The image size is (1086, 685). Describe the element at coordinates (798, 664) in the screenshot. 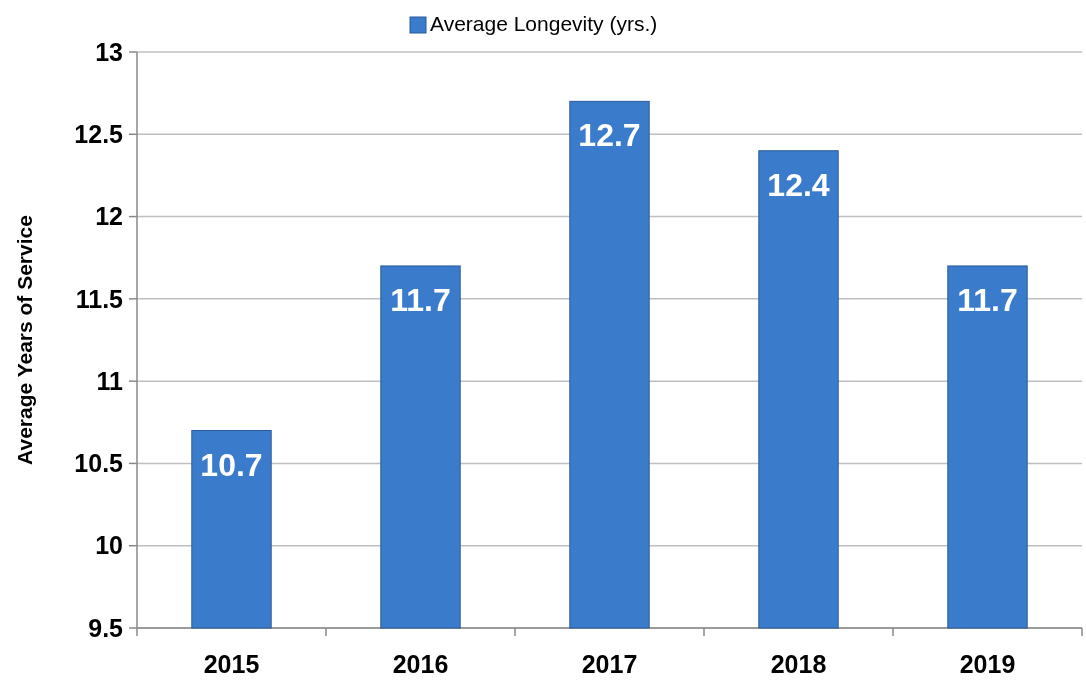

I see `x-tick-label: 2018` at that location.